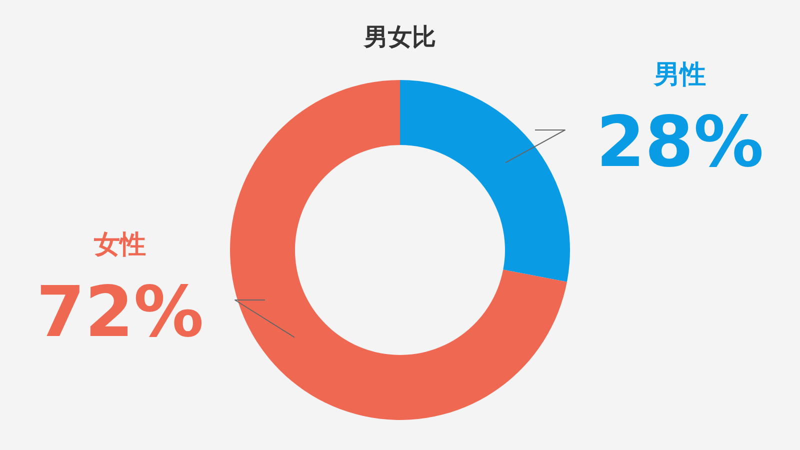  I want to click on slice-label: 女性, so click(119, 245).